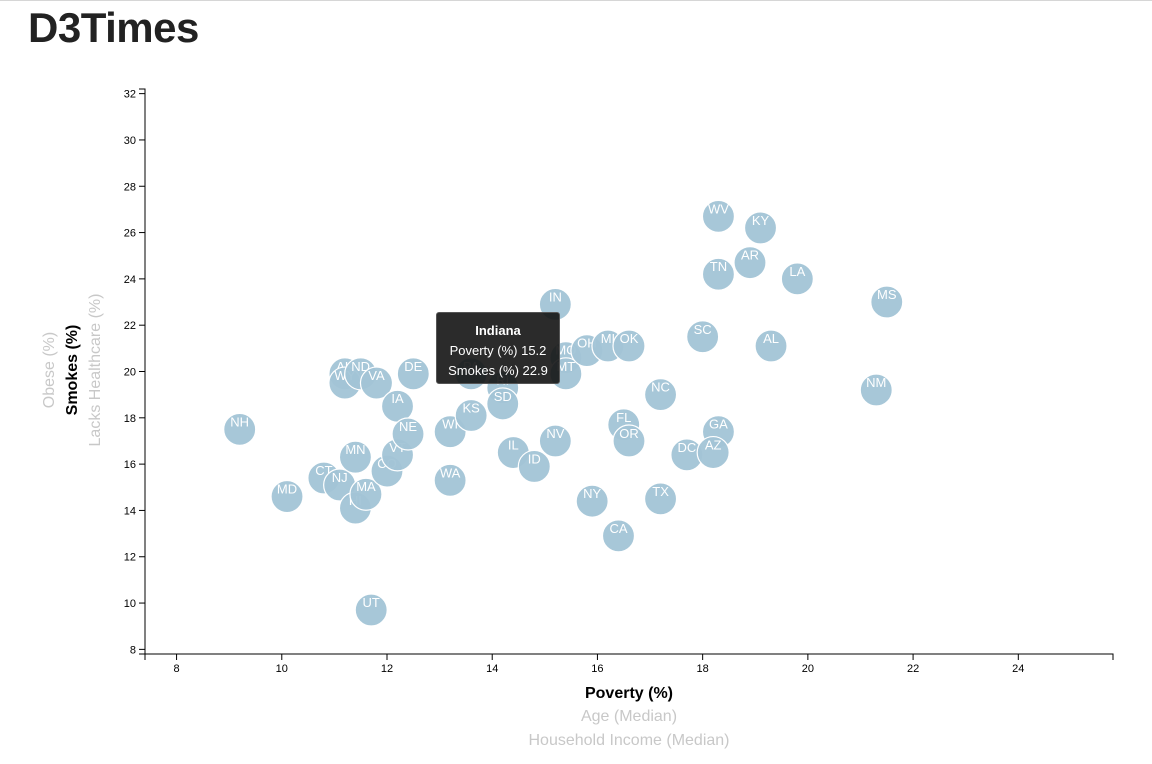 The width and height of the screenshot is (1152, 764). I want to click on x-tick-label: 24, so click(1018, 669).